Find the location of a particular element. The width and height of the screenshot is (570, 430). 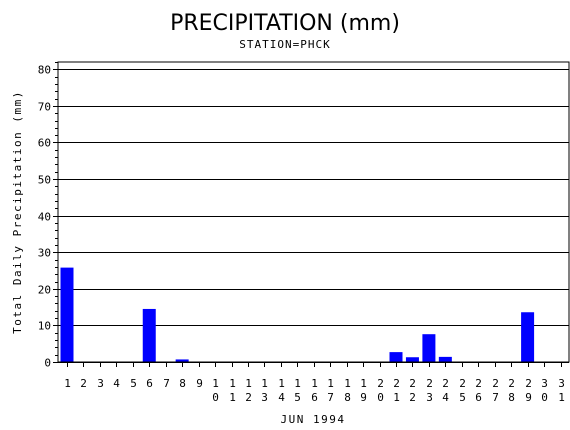

chart-title: PRECIPITATION (mm) is located at coordinates (285, 23).